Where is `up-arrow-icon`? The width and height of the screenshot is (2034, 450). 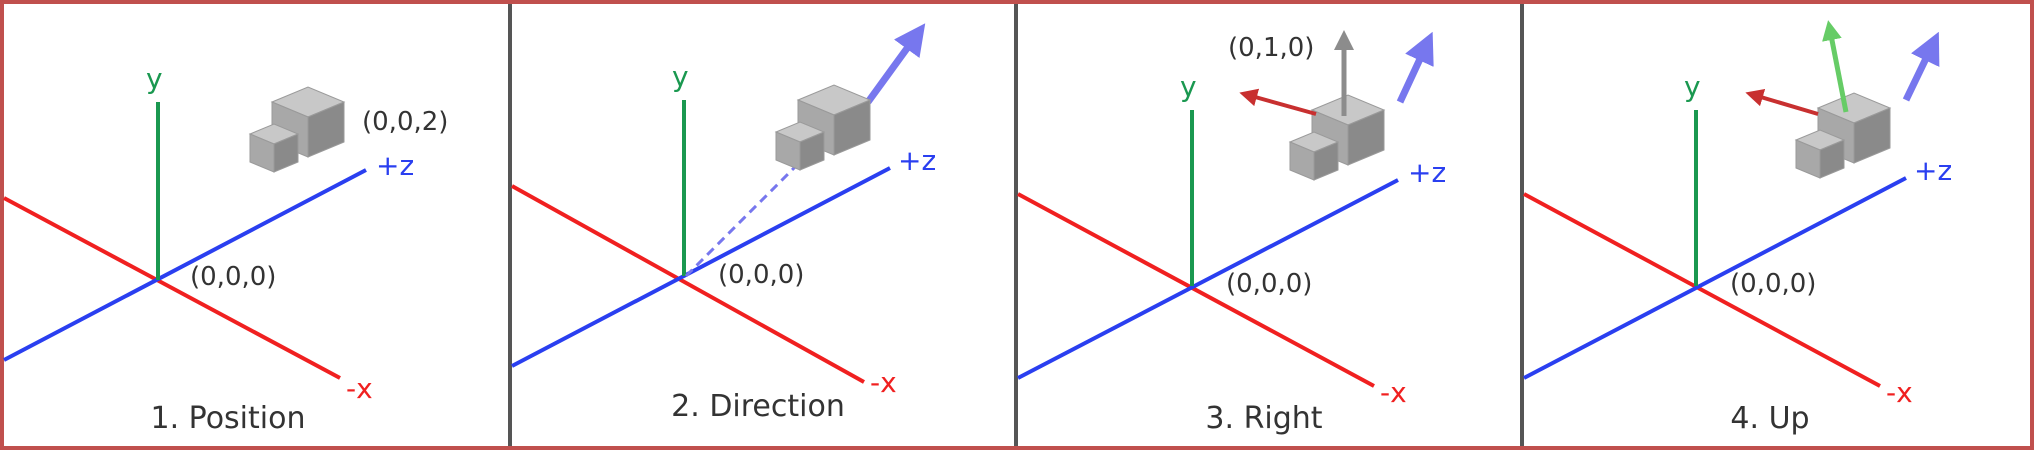
up-arrow-icon is located at coordinates (1835, 66).